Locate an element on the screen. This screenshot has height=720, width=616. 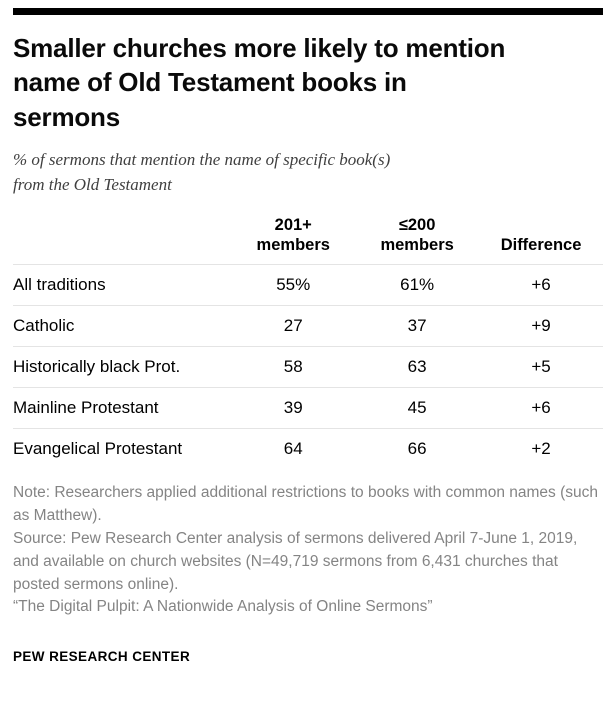
row-label: Historically black Prot. is located at coordinates (122, 367).